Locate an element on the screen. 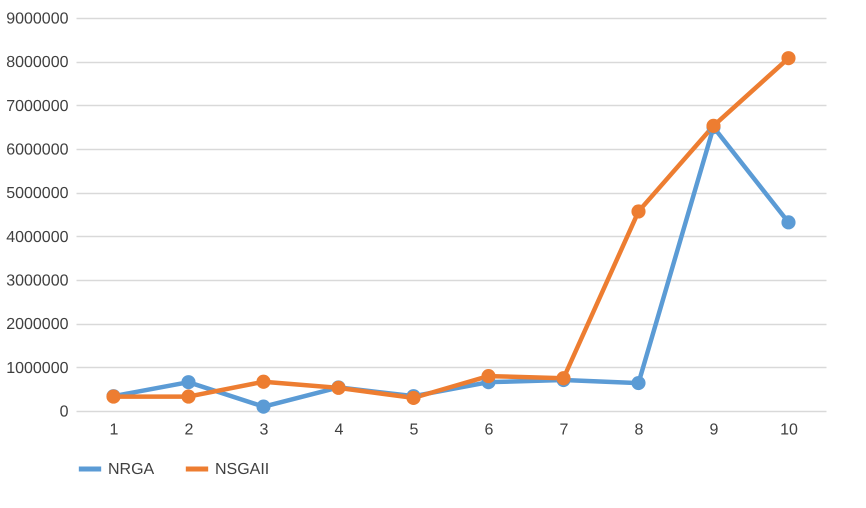 The width and height of the screenshot is (866, 508). x-tick-label: 5 is located at coordinates (414, 430).